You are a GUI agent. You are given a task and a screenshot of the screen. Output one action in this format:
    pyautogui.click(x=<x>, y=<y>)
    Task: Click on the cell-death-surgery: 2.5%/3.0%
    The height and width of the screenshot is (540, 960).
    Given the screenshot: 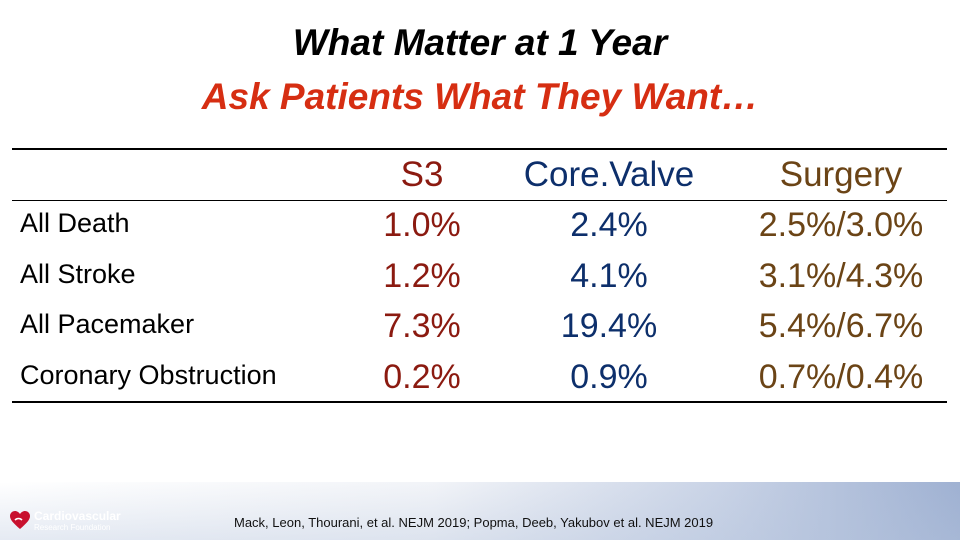 What is the action you would take?
    pyautogui.click(x=841, y=225)
    